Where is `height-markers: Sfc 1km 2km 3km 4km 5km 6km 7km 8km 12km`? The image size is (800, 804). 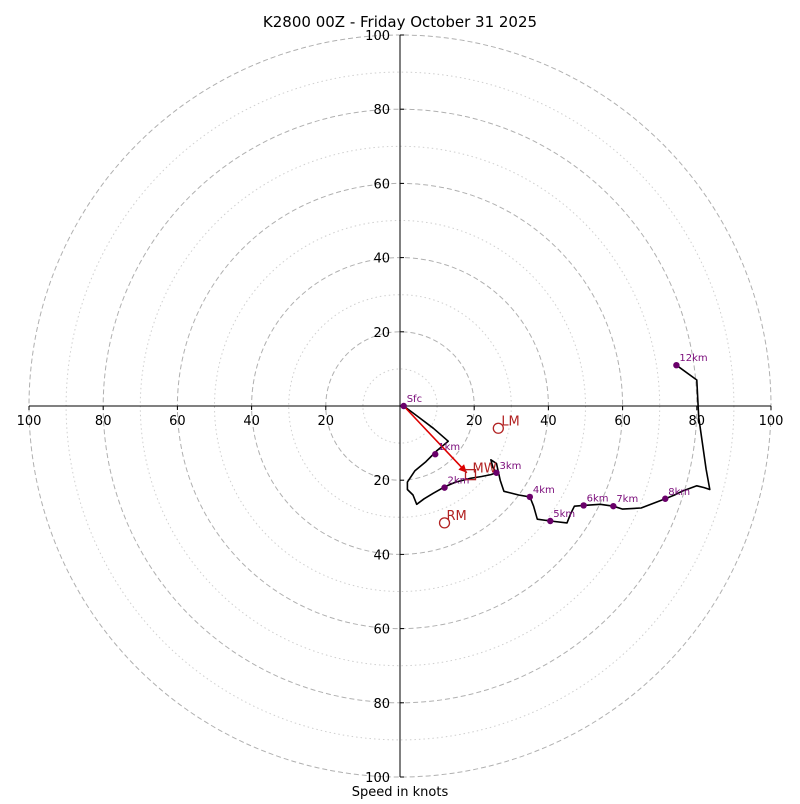
height-markers: Sfc 1km 2km 3km 4km 5km 6km 7km 8km 12km is located at coordinates (554, 439).